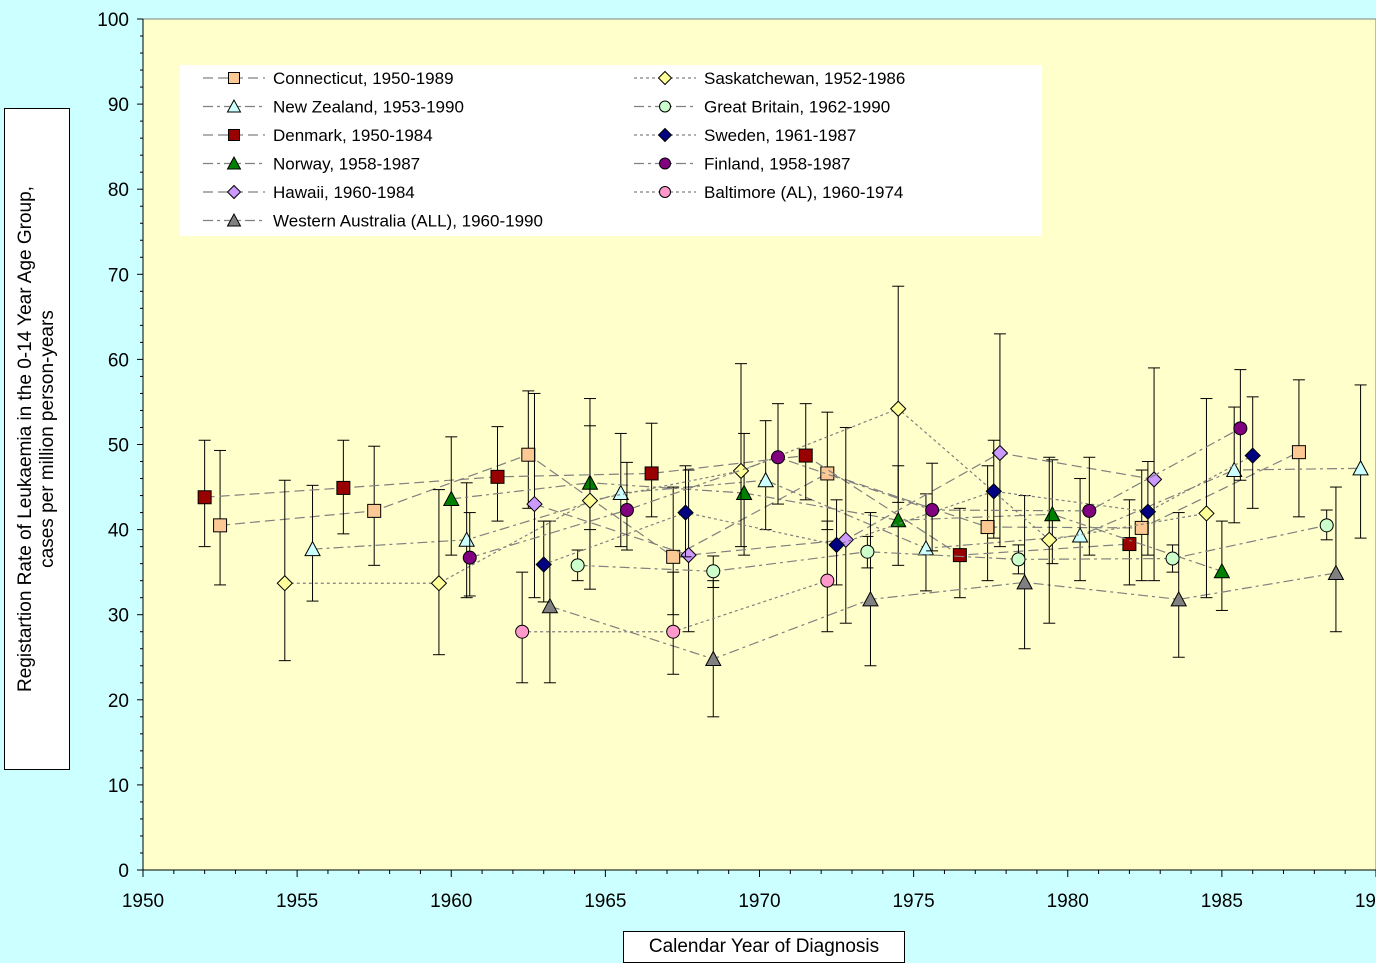 The image size is (1376, 963). Describe the element at coordinates (1068, 901) in the screenshot. I see `x-tick-label: 1980` at that location.